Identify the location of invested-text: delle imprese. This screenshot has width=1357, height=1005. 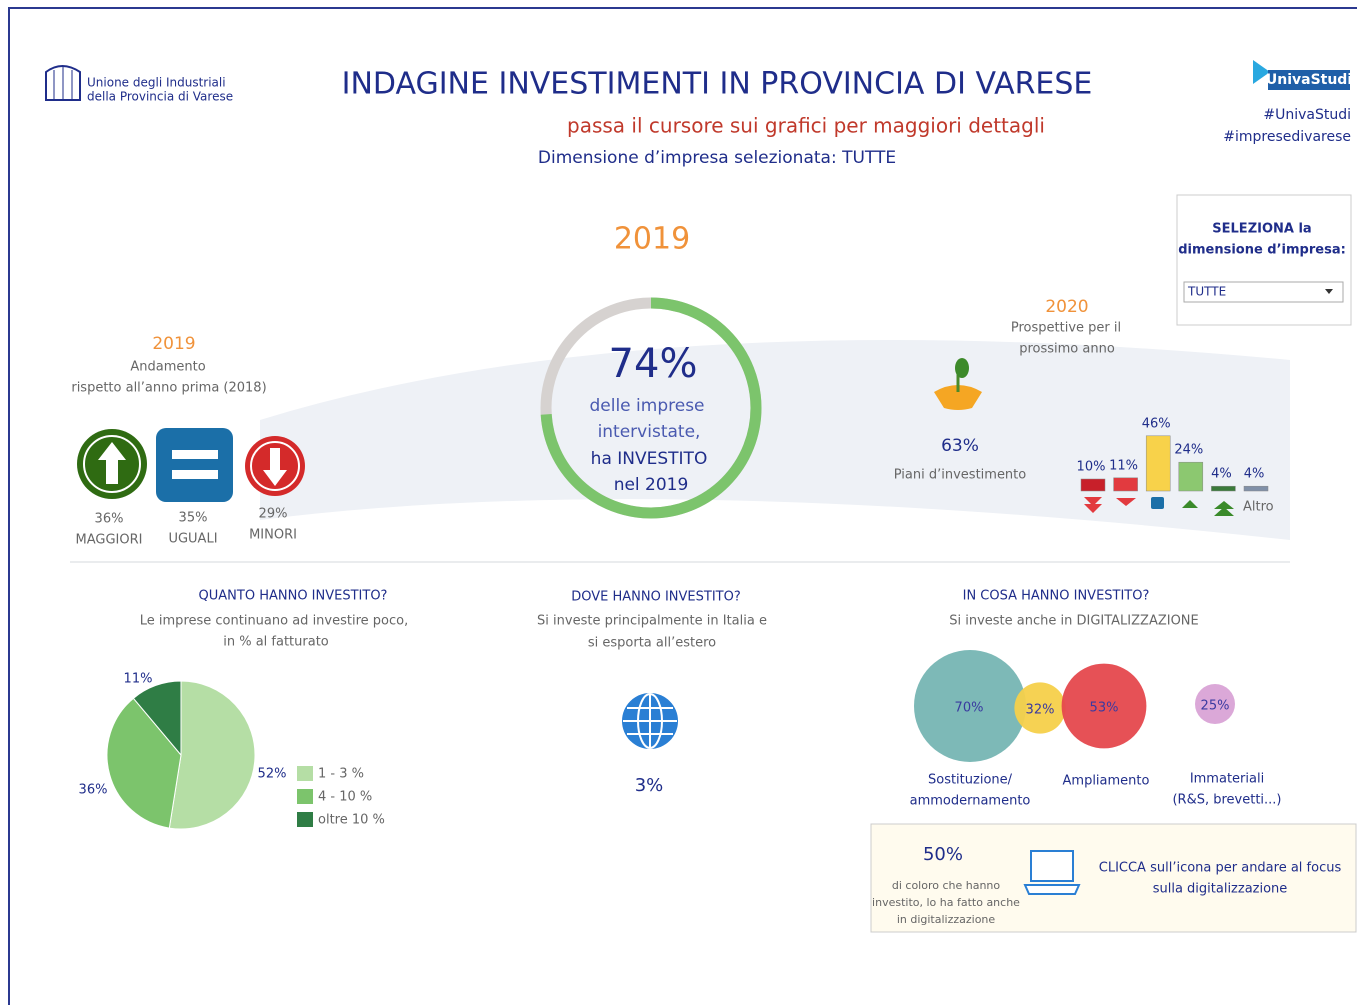
(646, 406).